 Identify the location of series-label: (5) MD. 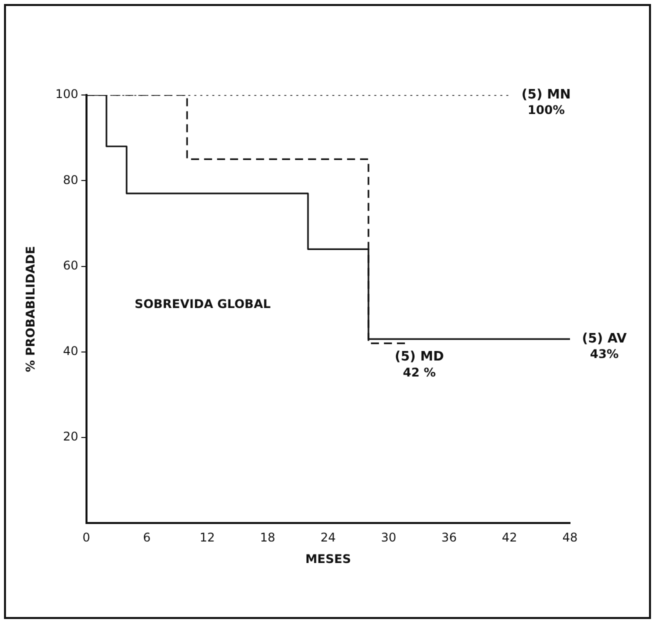
(419, 357).